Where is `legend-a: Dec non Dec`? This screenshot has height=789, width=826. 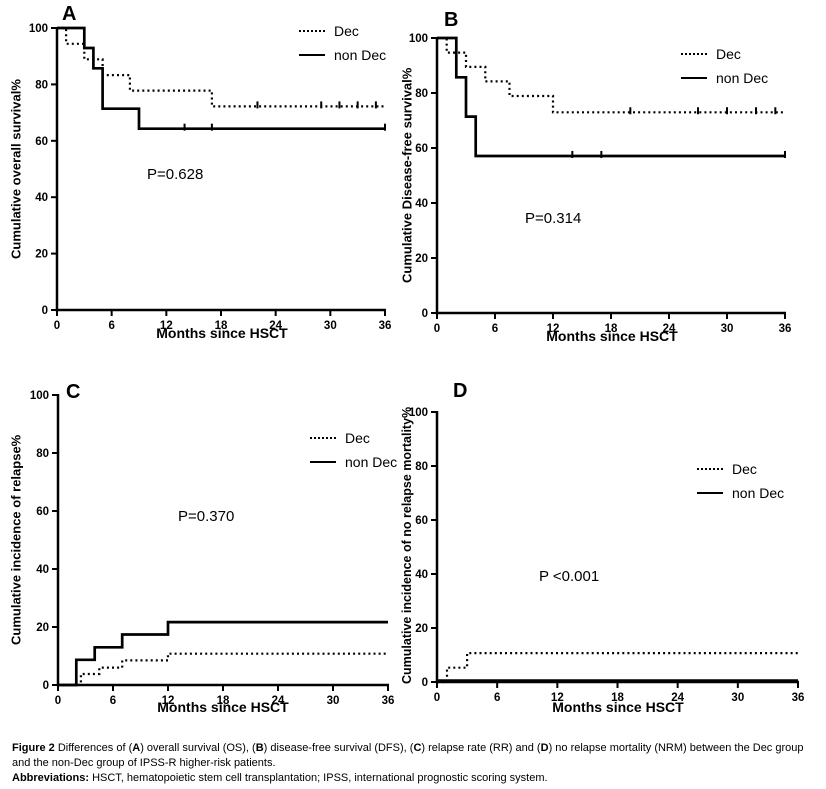
legend-a: Dec non Dec is located at coordinates (342, 43).